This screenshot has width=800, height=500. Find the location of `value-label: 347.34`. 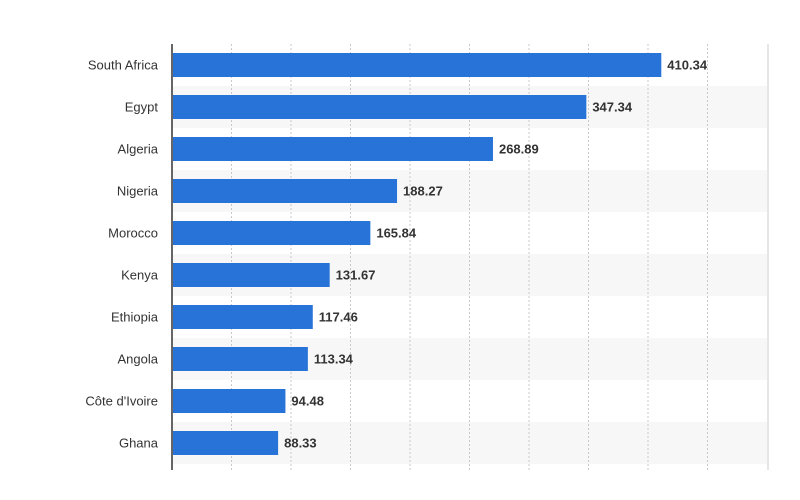

value-label: 347.34 is located at coordinates (612, 107).